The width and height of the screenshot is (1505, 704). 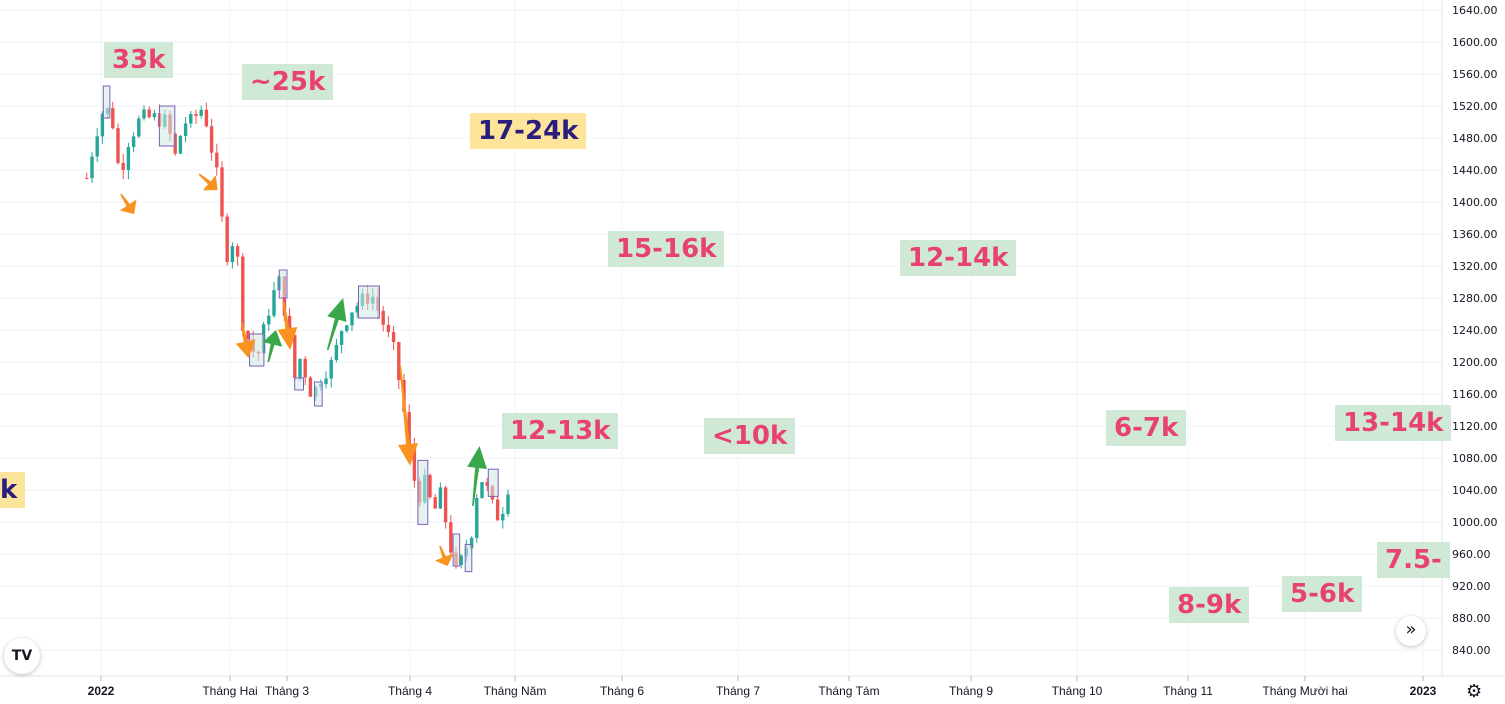 I want to click on price-tick-label: 1640.00, so click(x=1475, y=10).